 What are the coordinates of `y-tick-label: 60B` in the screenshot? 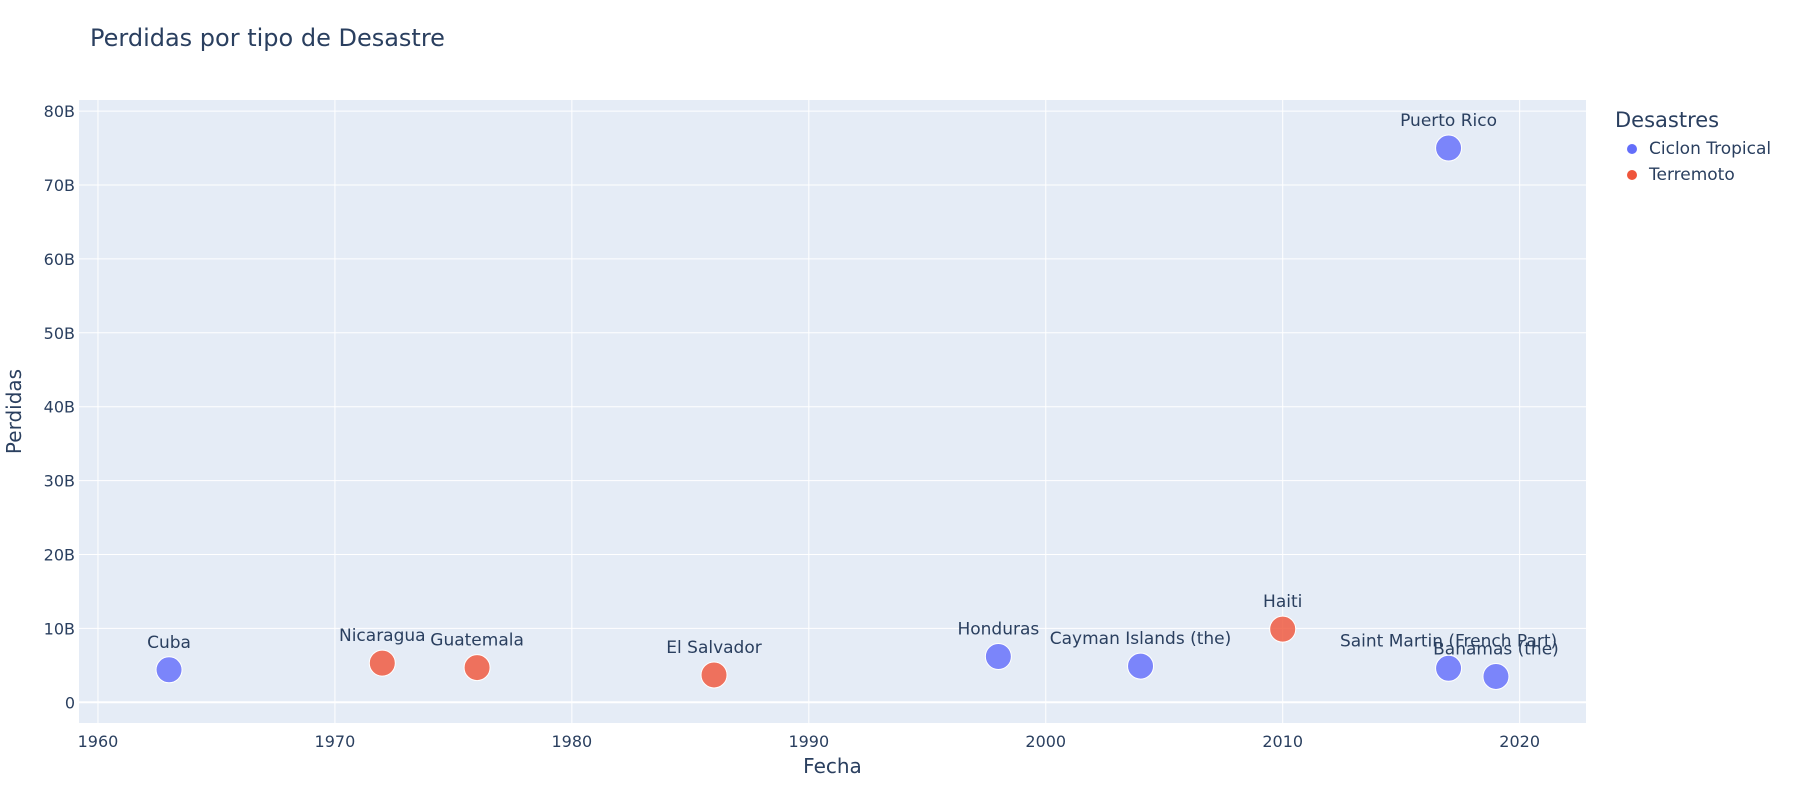 It's located at (59, 259).